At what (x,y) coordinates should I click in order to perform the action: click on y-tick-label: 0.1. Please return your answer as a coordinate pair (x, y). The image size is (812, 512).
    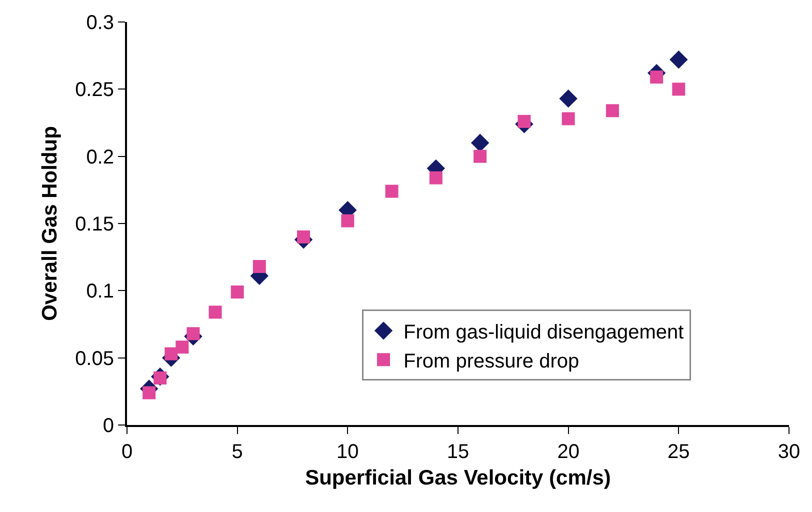
    Looking at the image, I should click on (100, 291).